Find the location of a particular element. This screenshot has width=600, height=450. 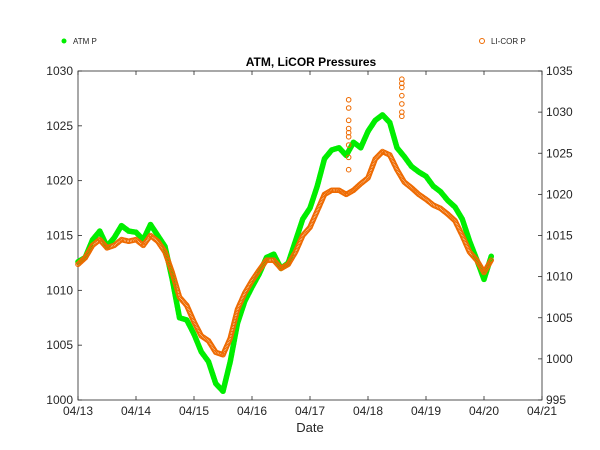

y-right-tick-label: 1000 is located at coordinates (559, 359).